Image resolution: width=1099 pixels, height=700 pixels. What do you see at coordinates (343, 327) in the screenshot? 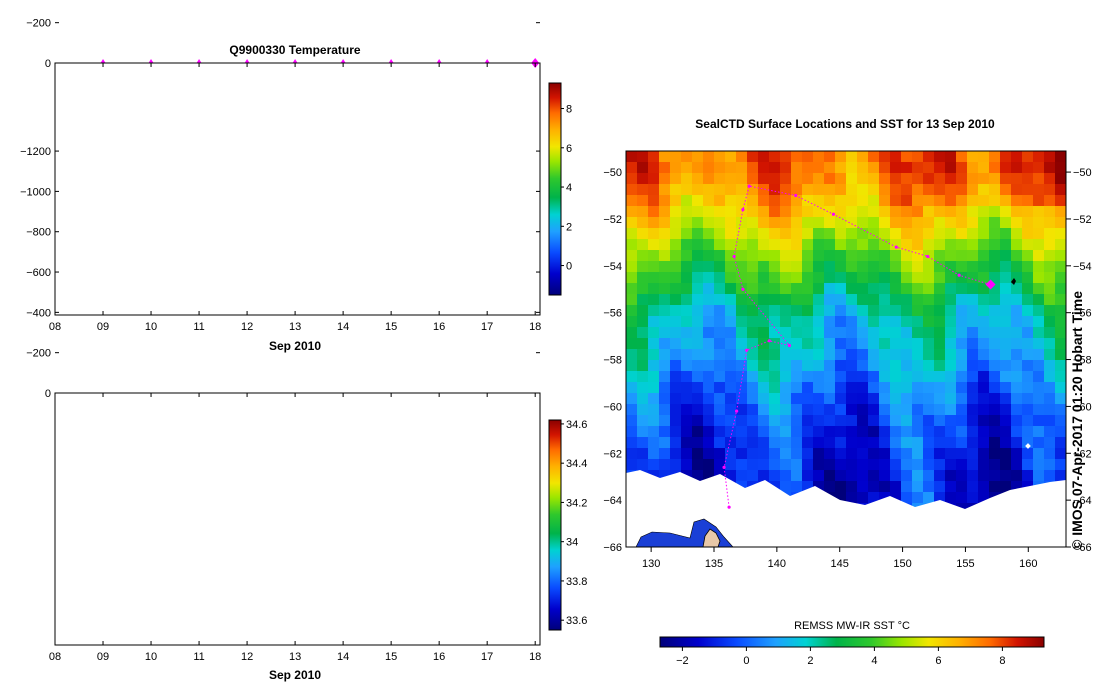
I see `x-tick-label: 14` at bounding box center [343, 327].